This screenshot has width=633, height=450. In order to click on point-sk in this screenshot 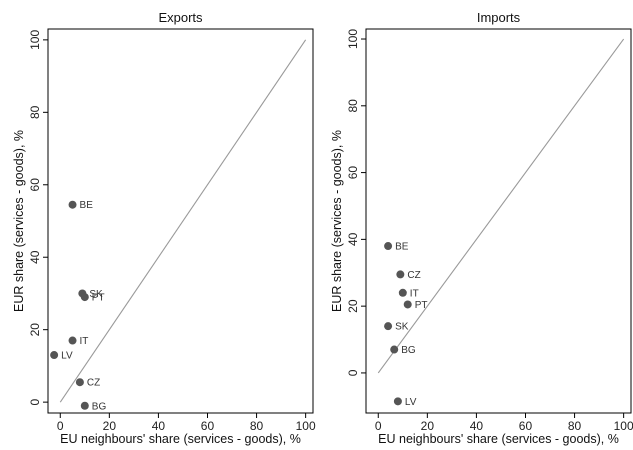, I will do `click(388, 326)`.